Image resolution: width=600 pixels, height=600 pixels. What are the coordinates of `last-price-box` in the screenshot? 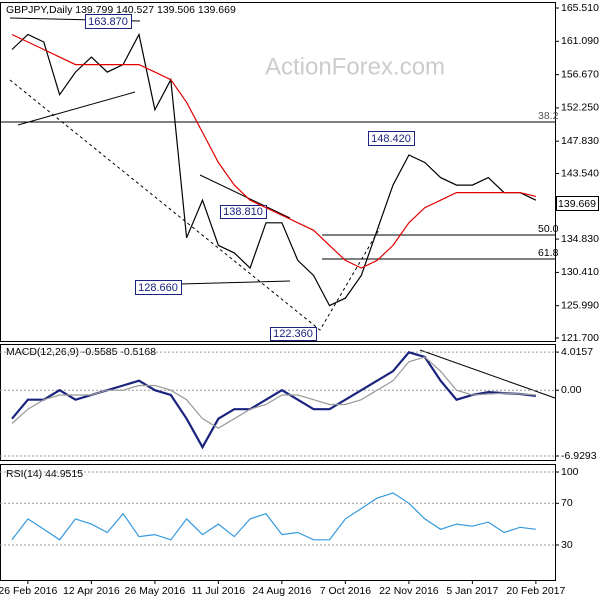 It's located at (577, 203).